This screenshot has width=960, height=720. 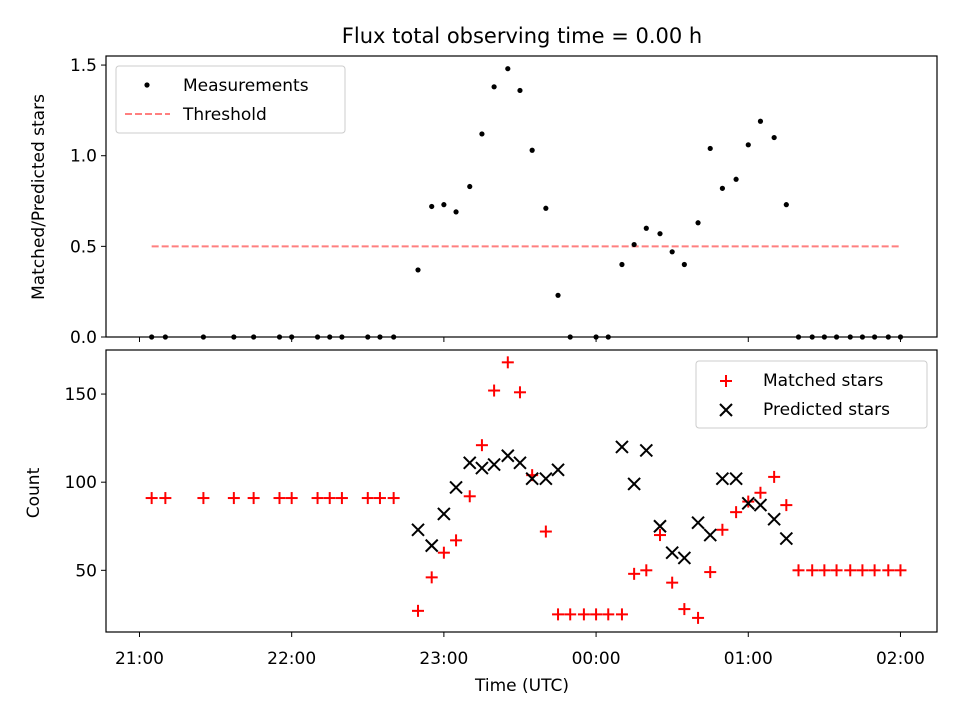 I want to click on bottom-ytick-label: 150, so click(x=81, y=395).